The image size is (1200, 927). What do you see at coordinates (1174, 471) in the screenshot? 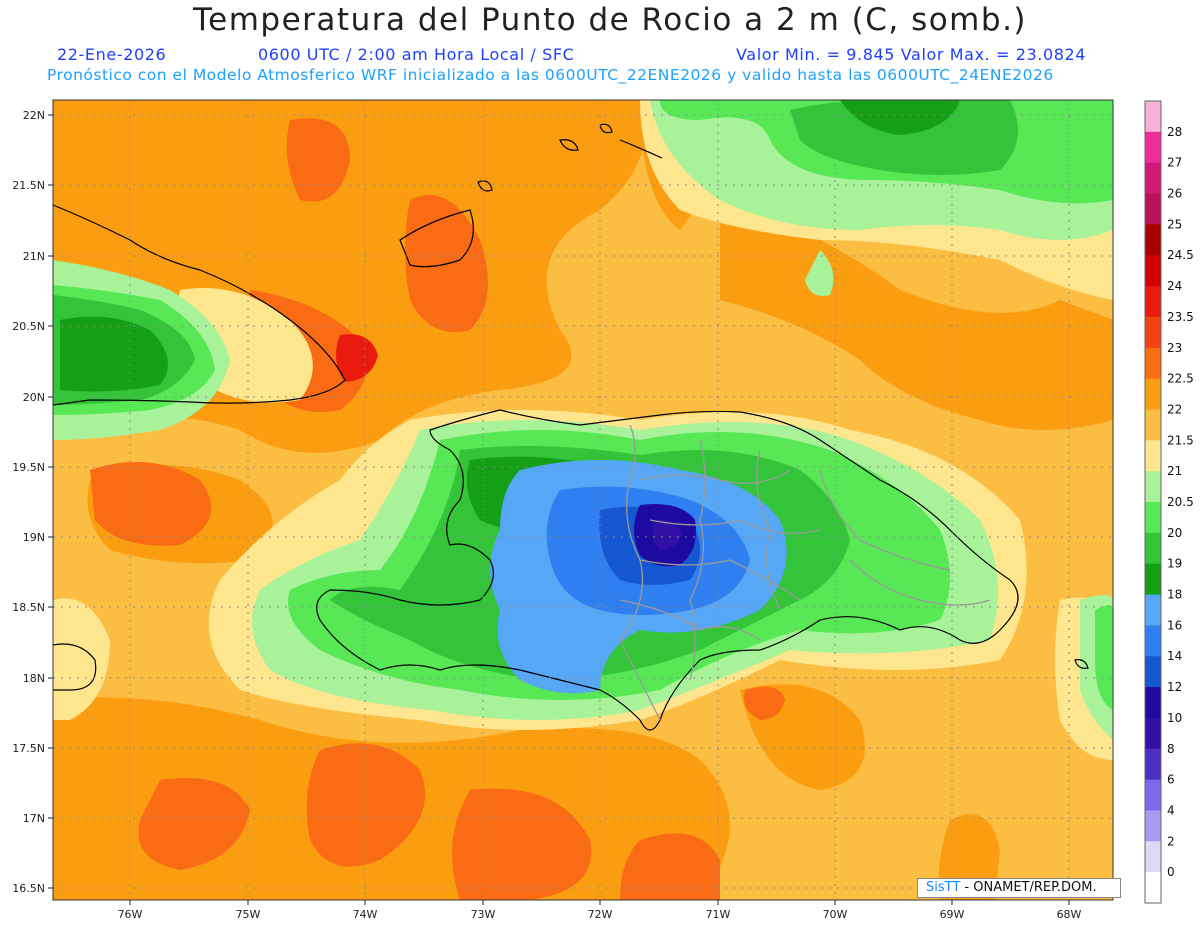
I see `colorbar-label: 21` at bounding box center [1174, 471].